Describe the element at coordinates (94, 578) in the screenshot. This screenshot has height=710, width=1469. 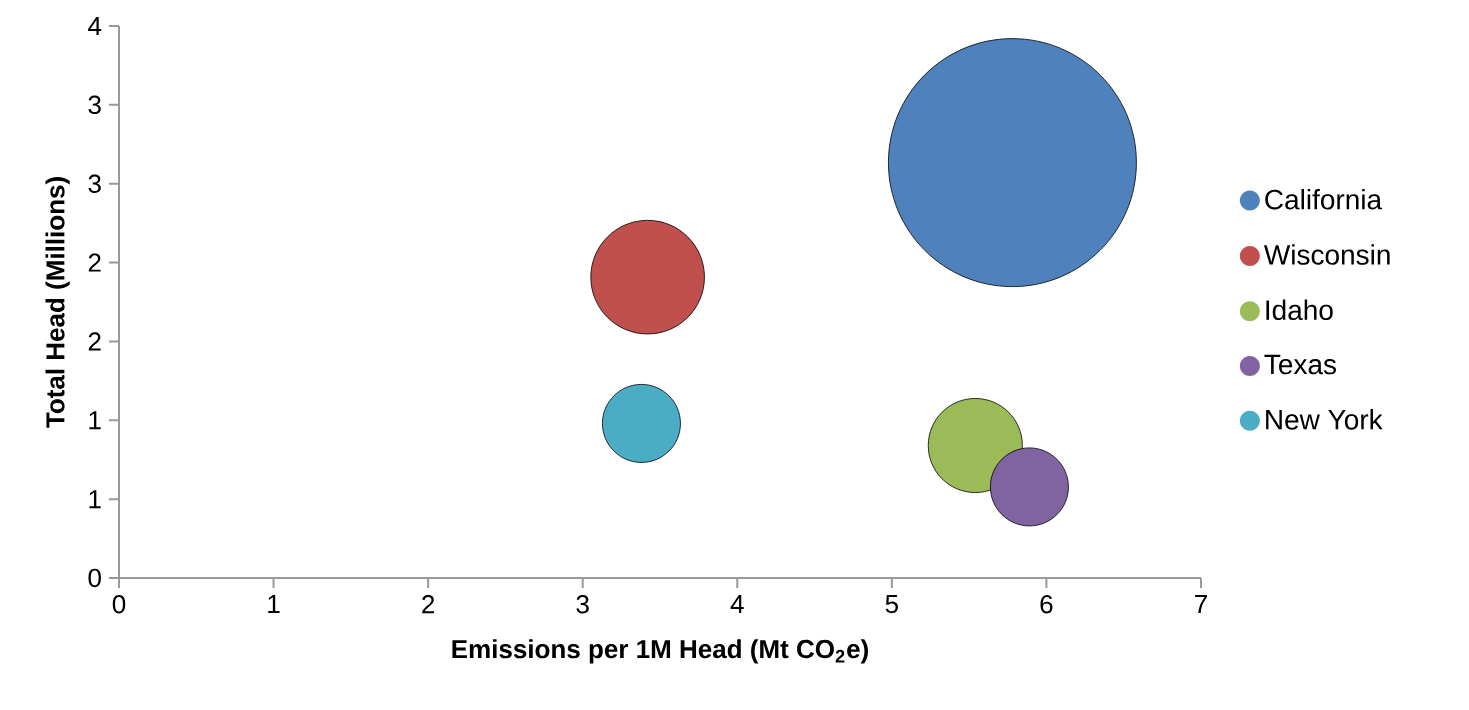
I see `y-tick-label: 0` at that location.